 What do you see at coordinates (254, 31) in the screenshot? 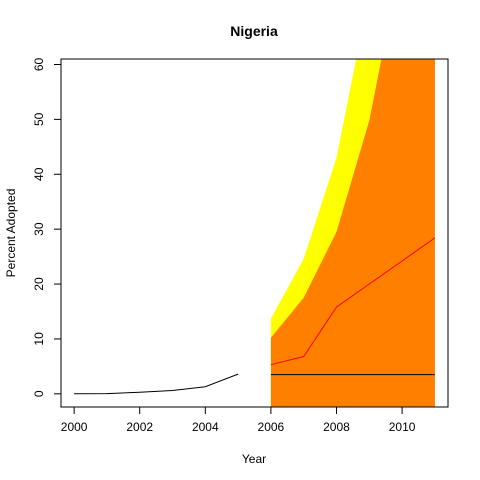
I see `chart-title: Nigeria` at bounding box center [254, 31].